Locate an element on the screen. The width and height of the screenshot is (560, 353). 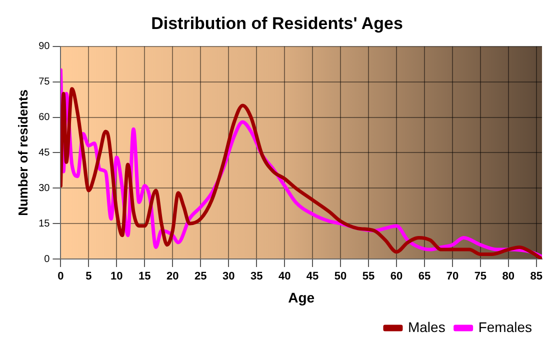
x-tick-label: 0 is located at coordinates (61, 276).